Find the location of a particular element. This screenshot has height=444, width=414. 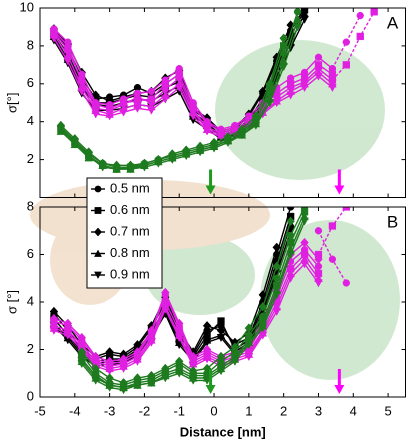

legend-label: 0.5 nm is located at coordinates (130, 187).